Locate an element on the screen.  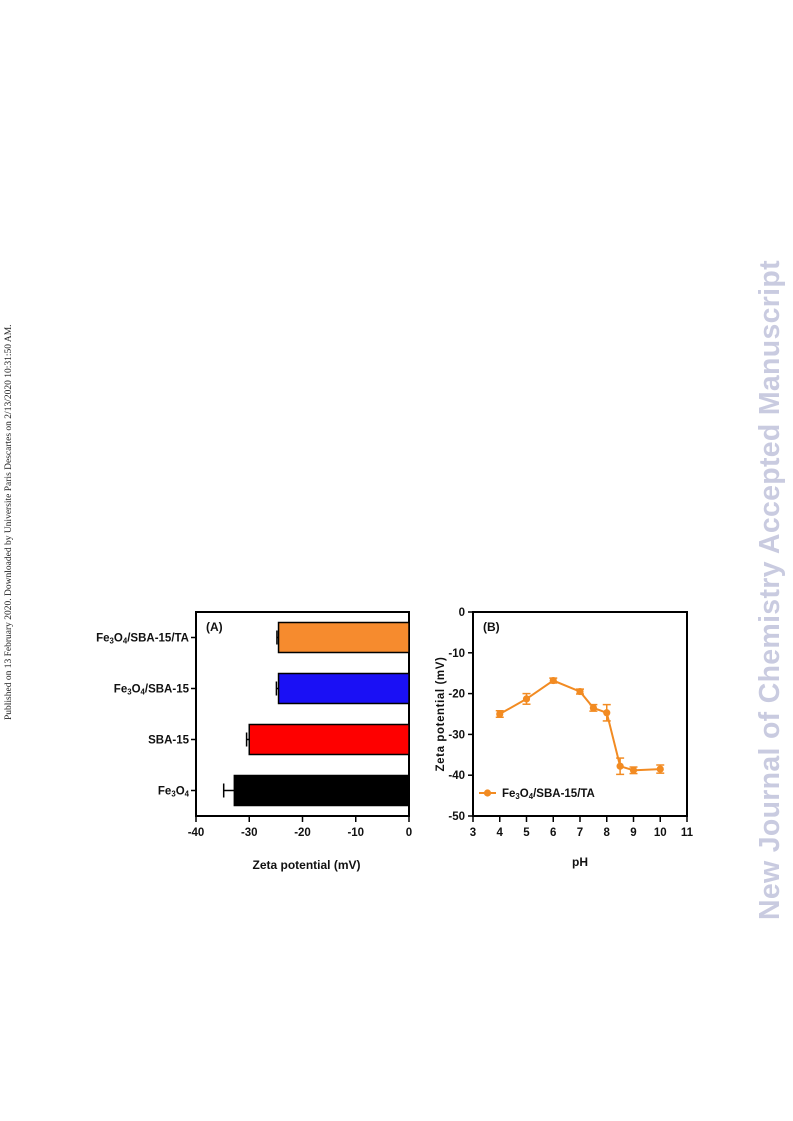
panel-label-b: (B) is located at coordinates (491, 627).